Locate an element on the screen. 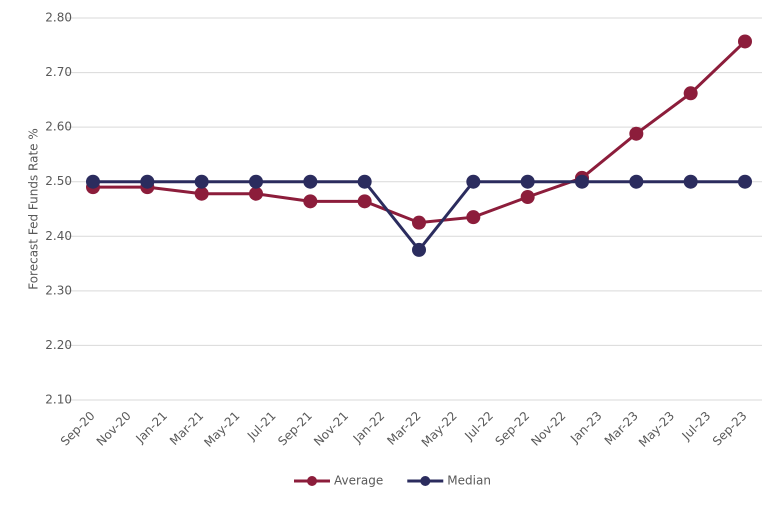  x-tick-label: Sep-21 is located at coordinates (295, 429).